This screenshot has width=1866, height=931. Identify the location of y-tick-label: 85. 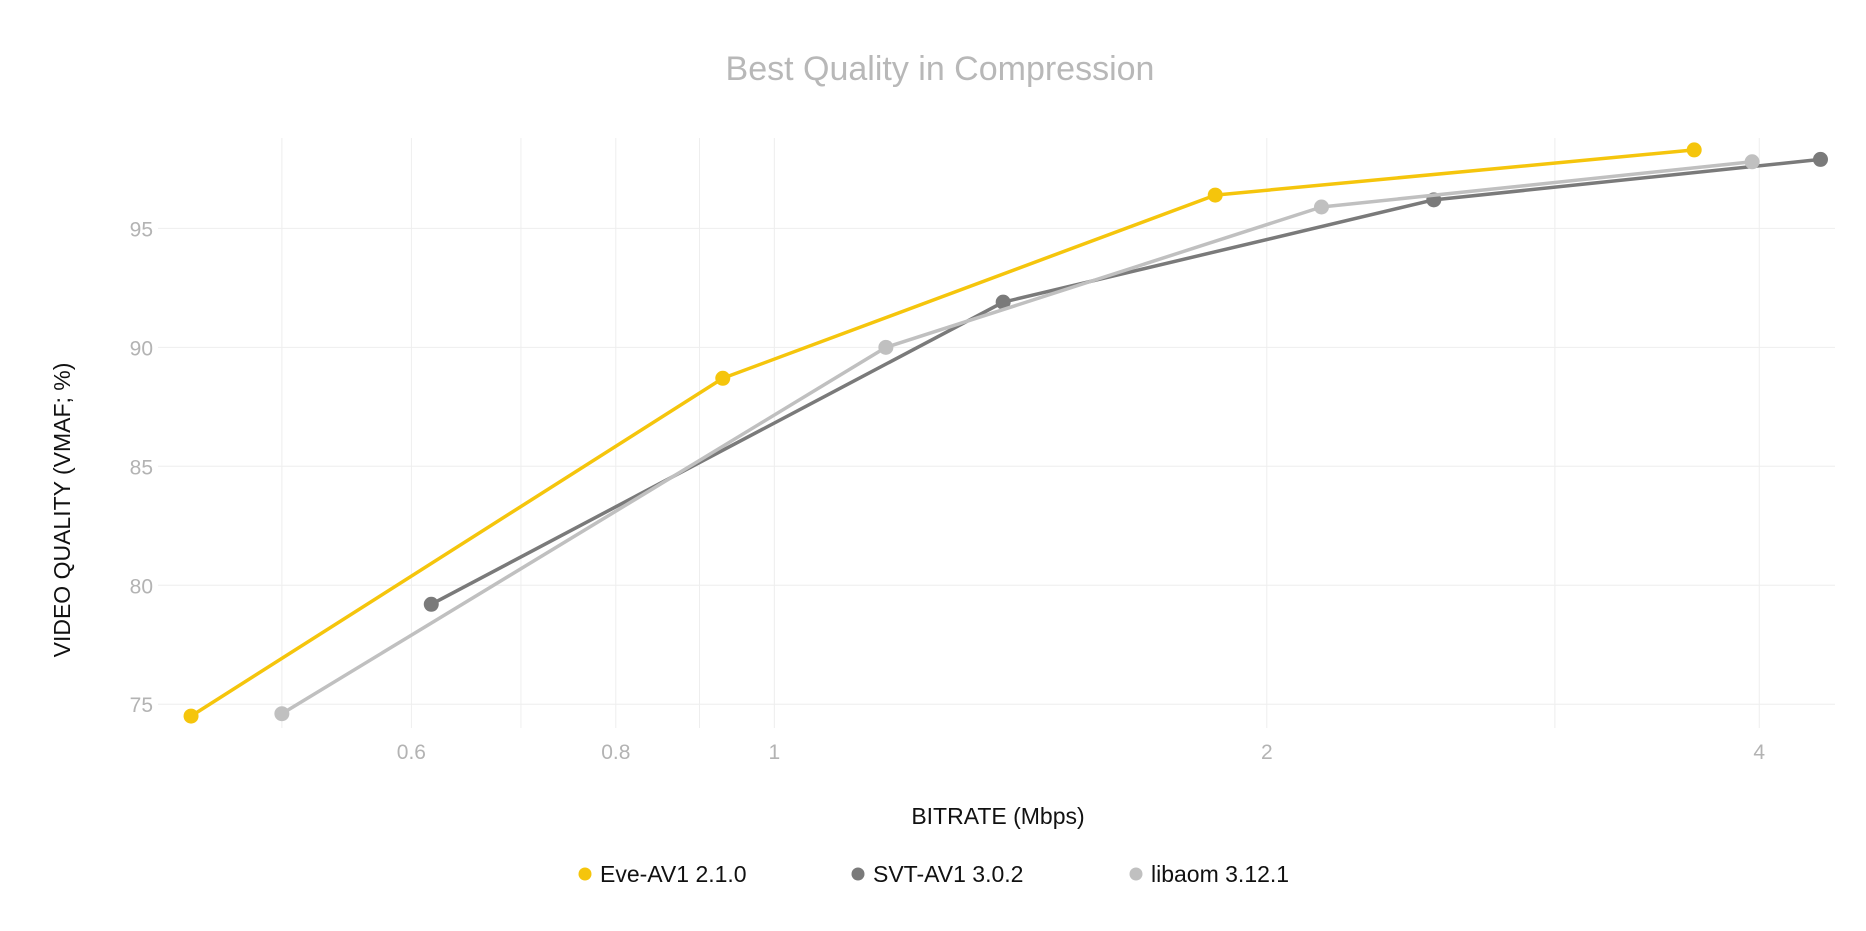
(141, 467).